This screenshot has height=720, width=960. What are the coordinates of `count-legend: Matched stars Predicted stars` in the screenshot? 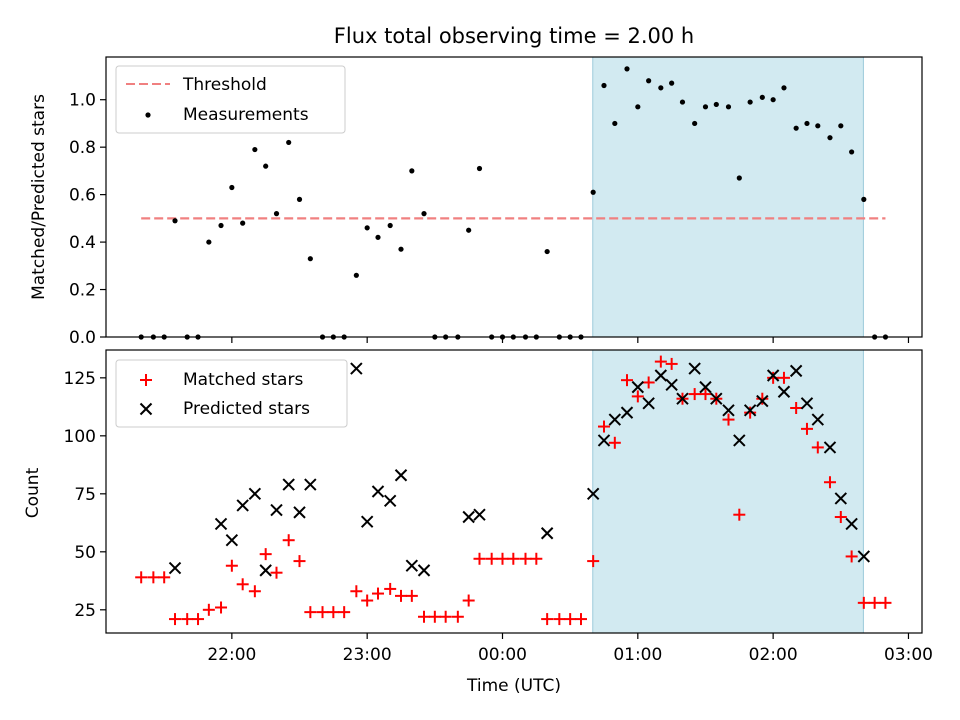 It's located at (231, 393).